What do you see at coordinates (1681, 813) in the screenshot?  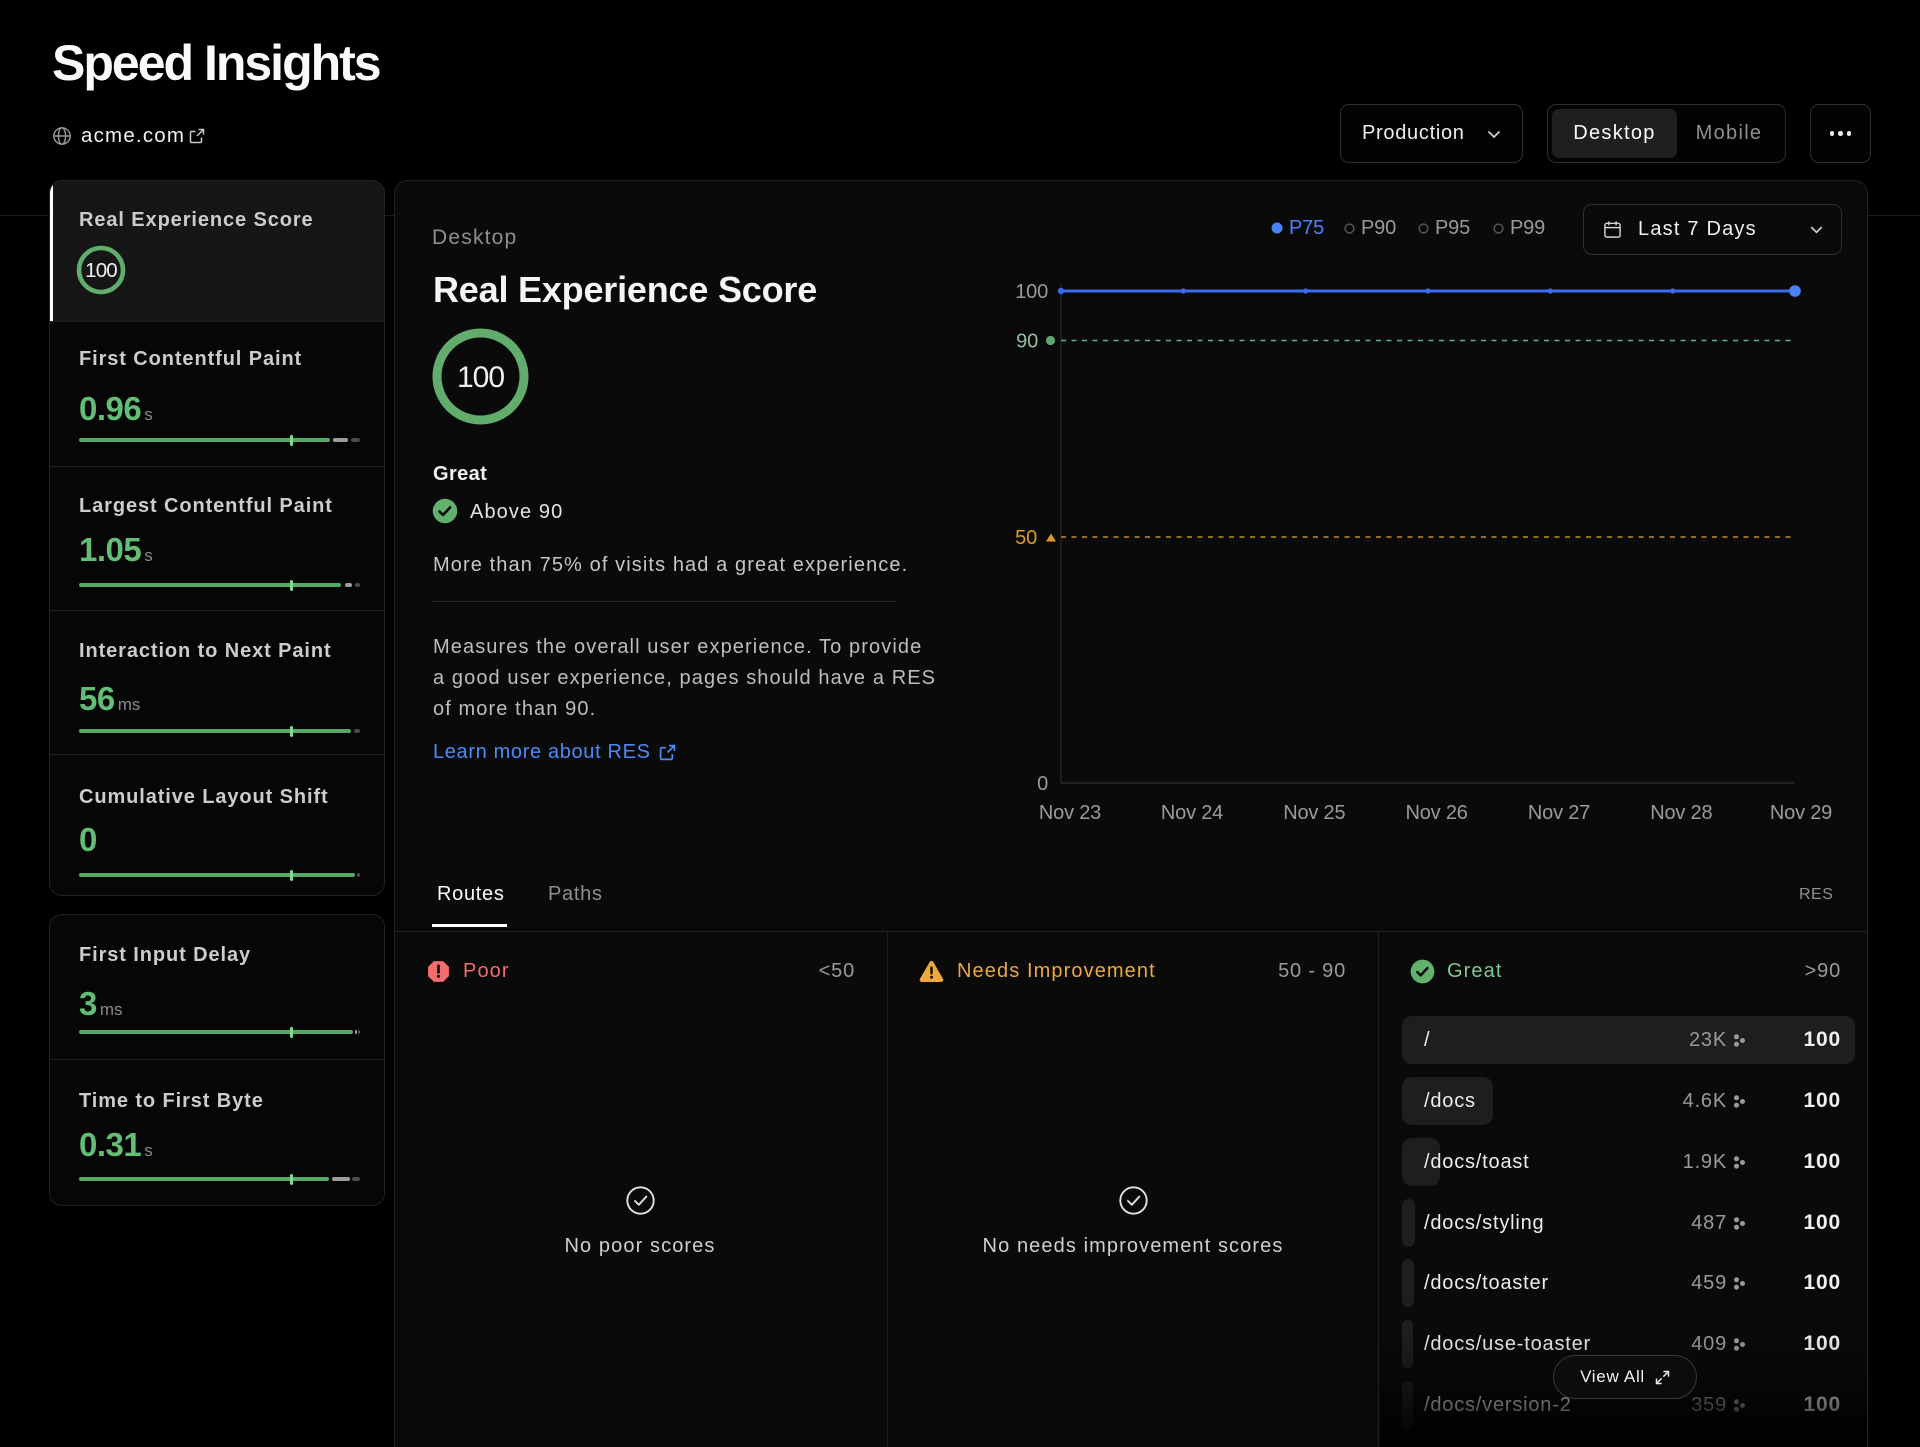 I see `svg-text: Nov 28` at bounding box center [1681, 813].